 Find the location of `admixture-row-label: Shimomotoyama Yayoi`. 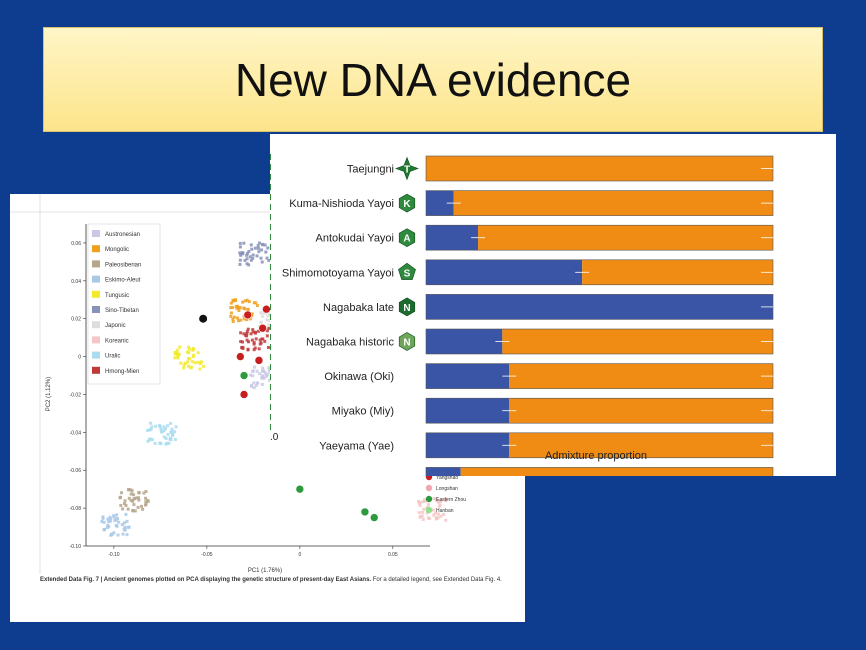

admixture-row-label: Shimomotoyama Yayoi is located at coordinates (338, 273).